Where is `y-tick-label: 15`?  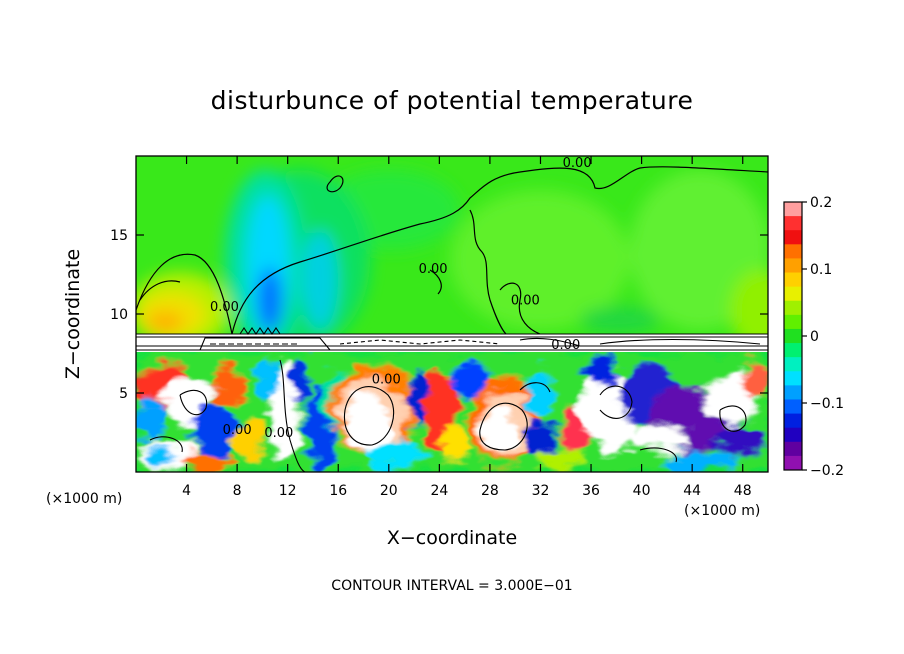
y-tick-label: 15 is located at coordinates (119, 236).